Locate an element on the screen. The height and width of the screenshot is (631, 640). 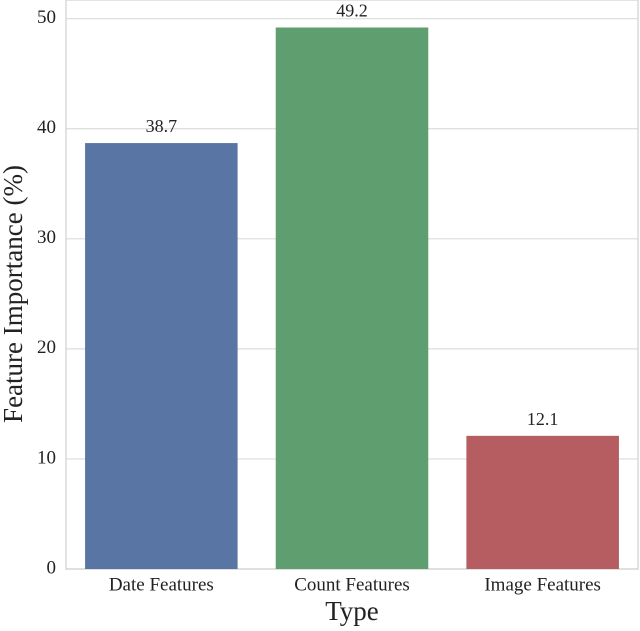
x-tick-label: Count Features is located at coordinates (352, 584).